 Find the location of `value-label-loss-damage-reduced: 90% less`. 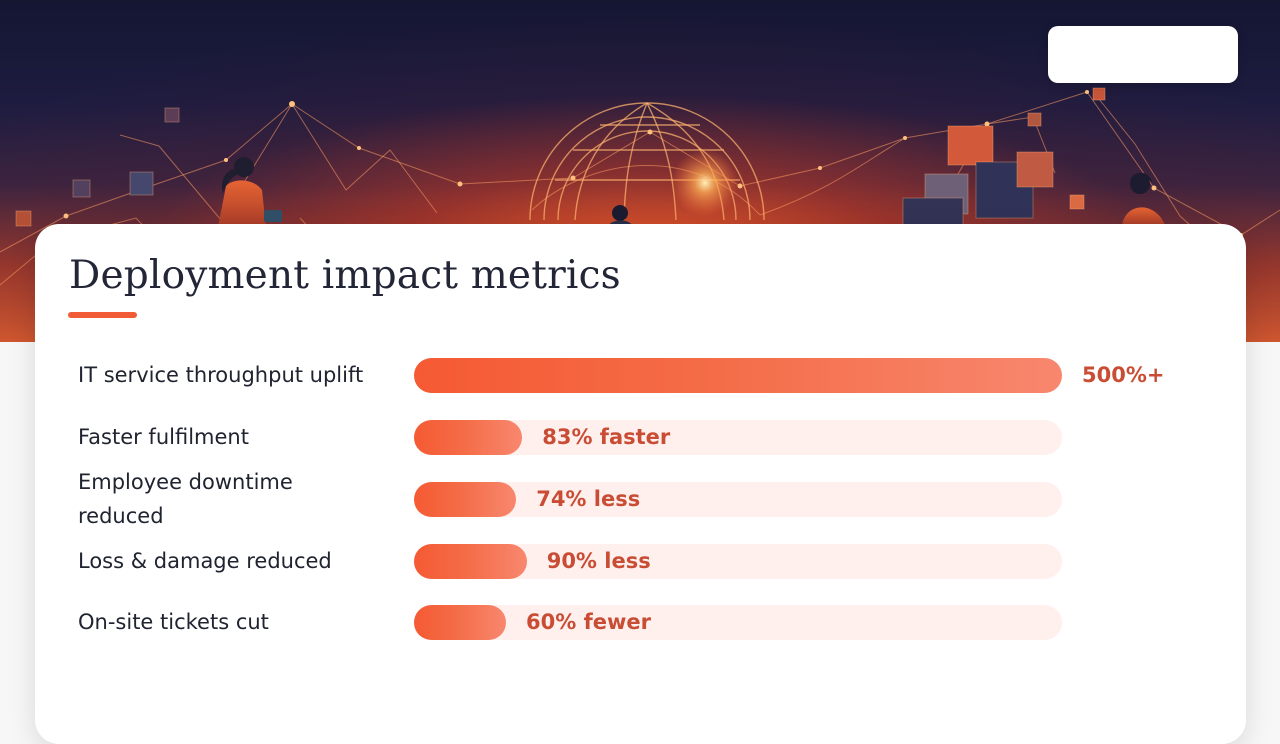

value-label-loss-damage-reduced: 90% less is located at coordinates (598, 561).